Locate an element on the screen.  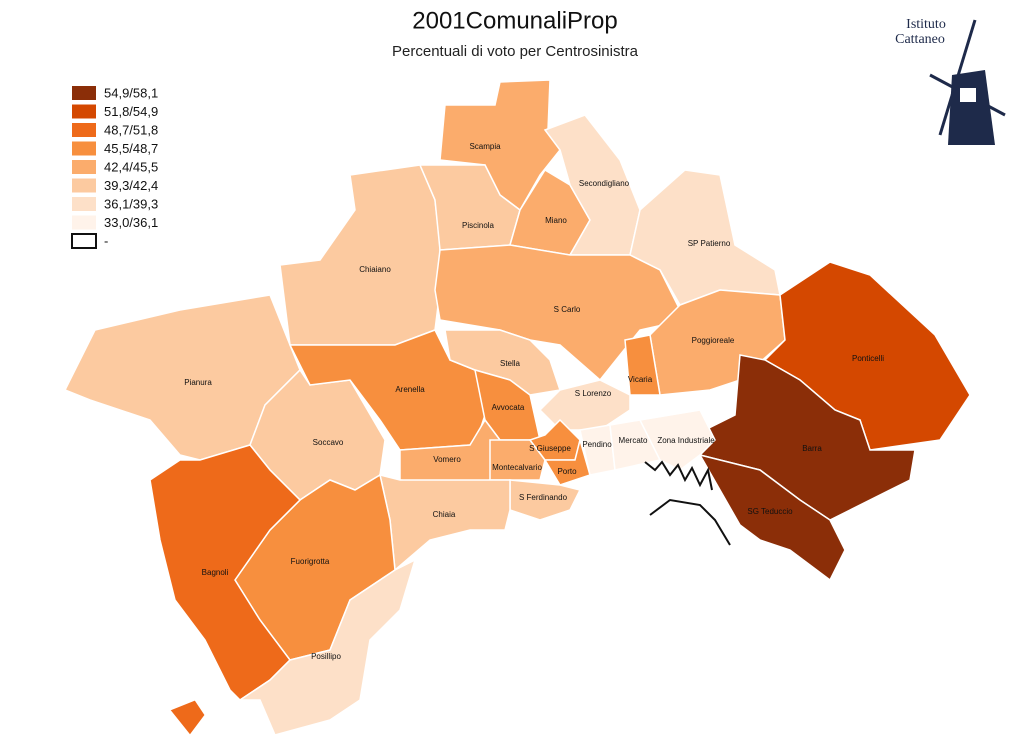
legend-label: - is located at coordinates (106, 240).